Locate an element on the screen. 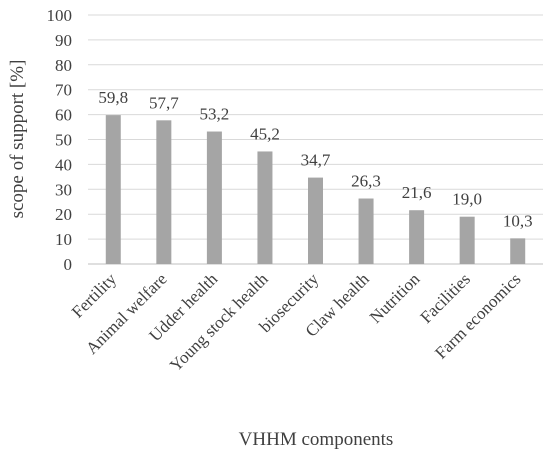  data-label: 34,7 is located at coordinates (316, 160).